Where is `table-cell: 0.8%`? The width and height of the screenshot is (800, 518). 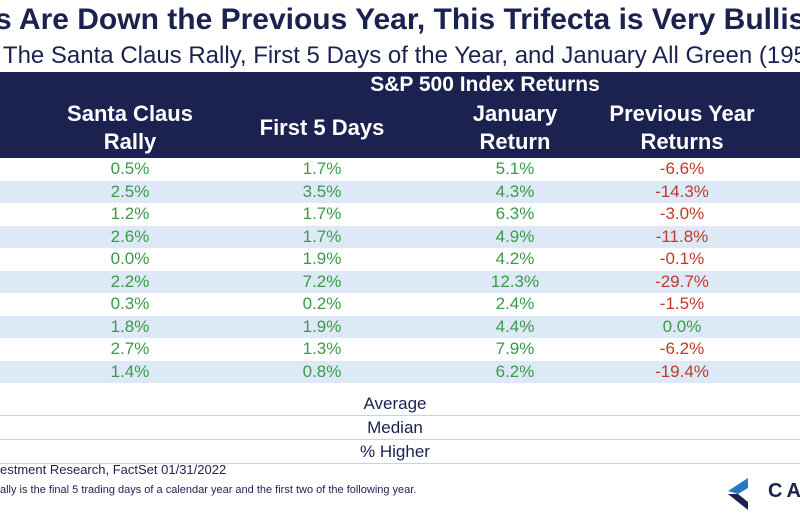
table-cell: 0.8% is located at coordinates (322, 371).